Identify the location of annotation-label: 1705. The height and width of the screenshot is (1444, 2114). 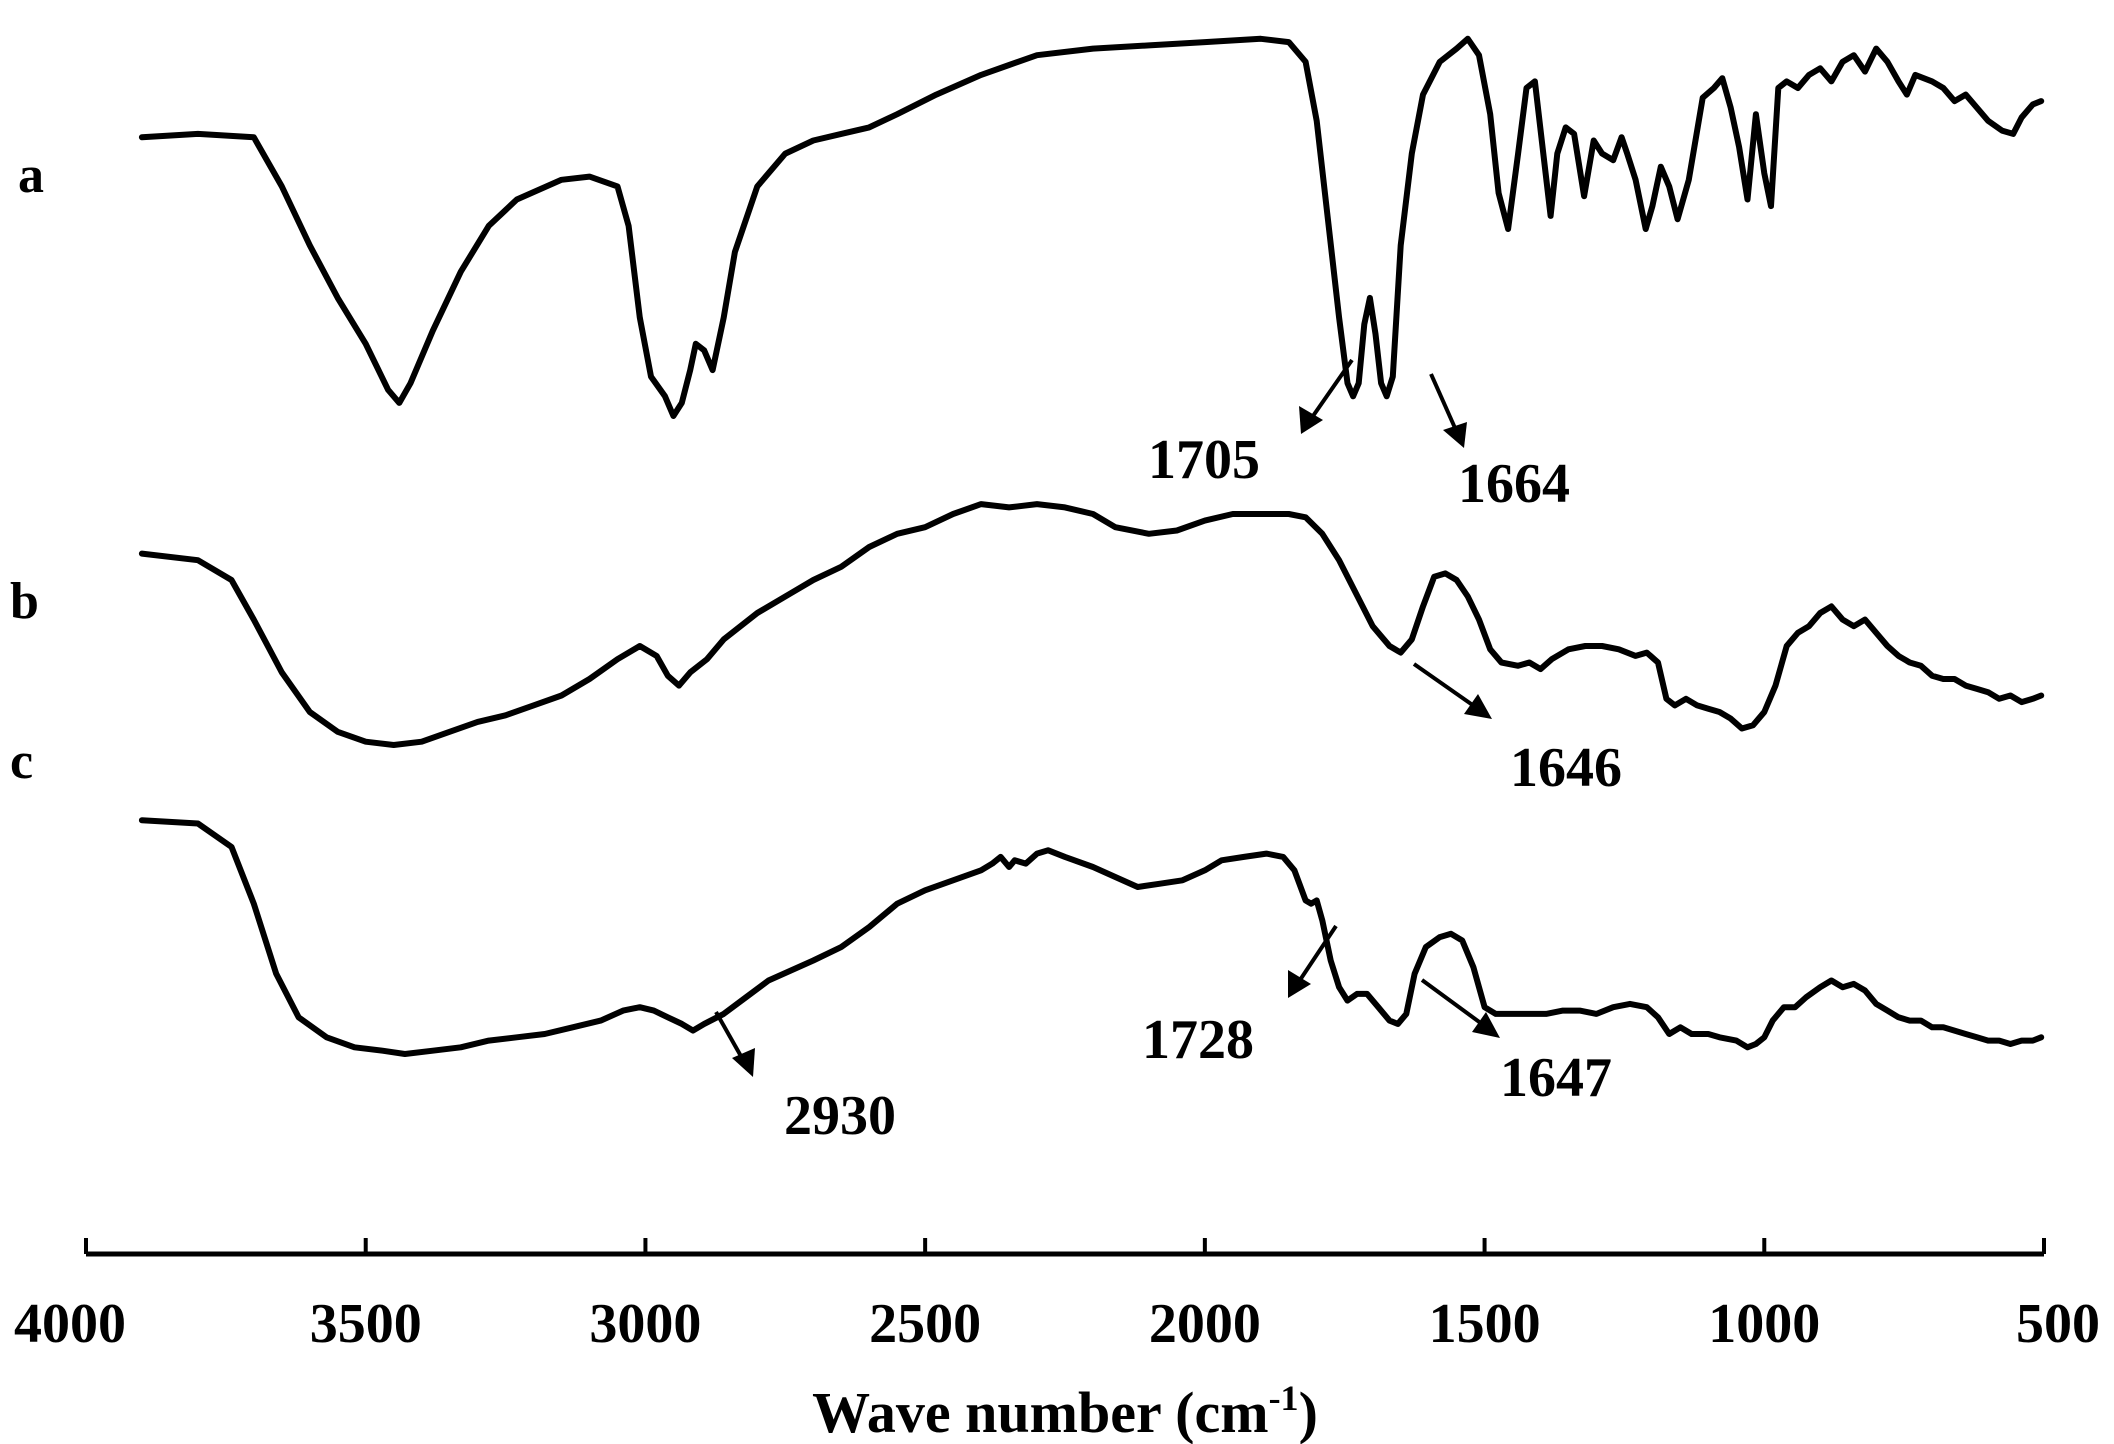
(1204, 460).